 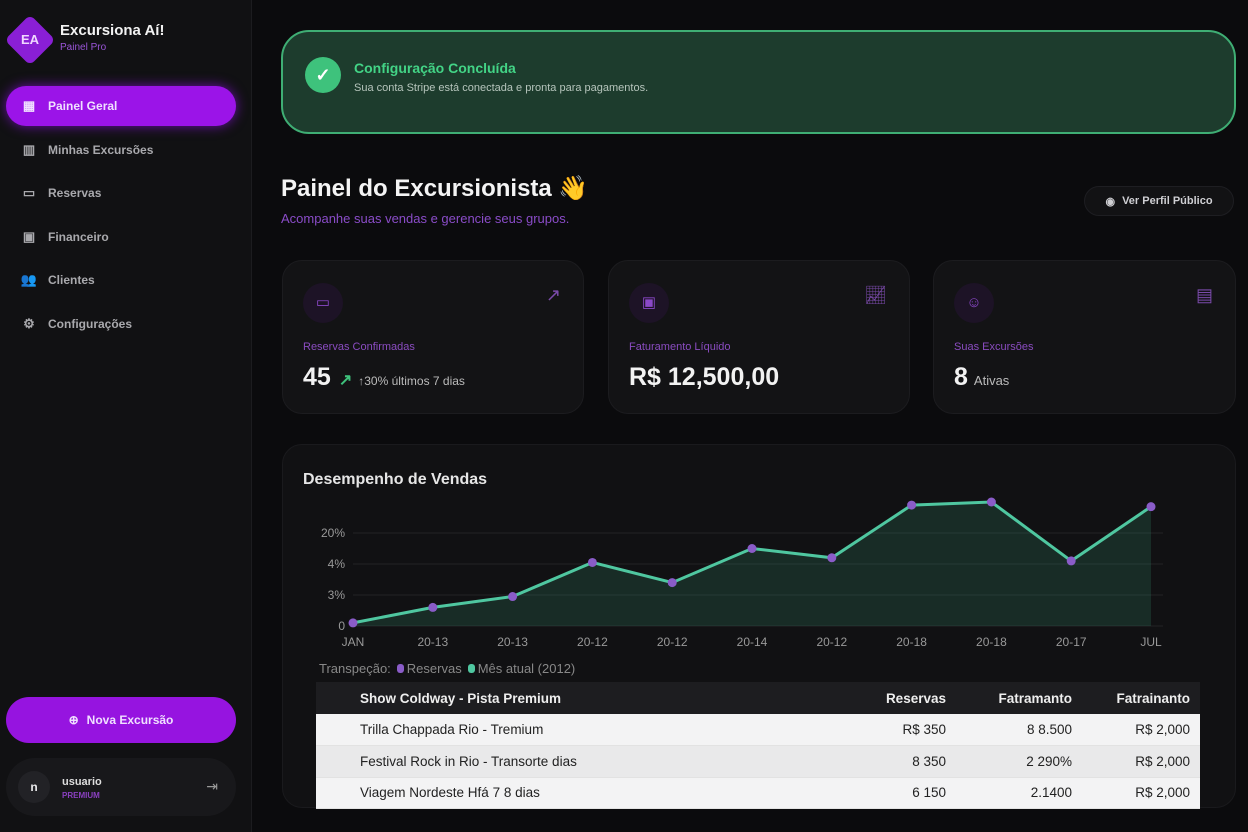 I want to click on sidebar-item-minhas-excursoes: ▥ Minhas Excursões, so click(x=121, y=150).